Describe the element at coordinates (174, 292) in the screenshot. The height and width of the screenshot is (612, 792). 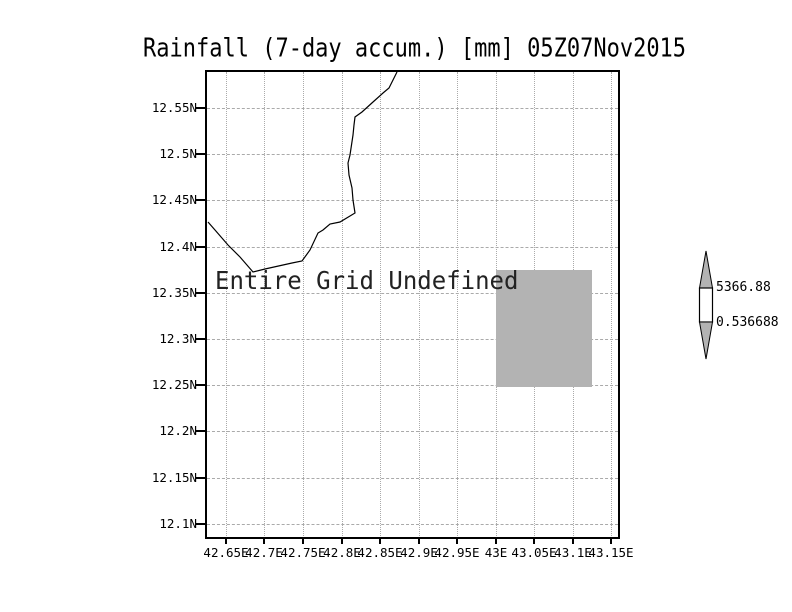
I see `y-tick-label: 12.35N` at that location.